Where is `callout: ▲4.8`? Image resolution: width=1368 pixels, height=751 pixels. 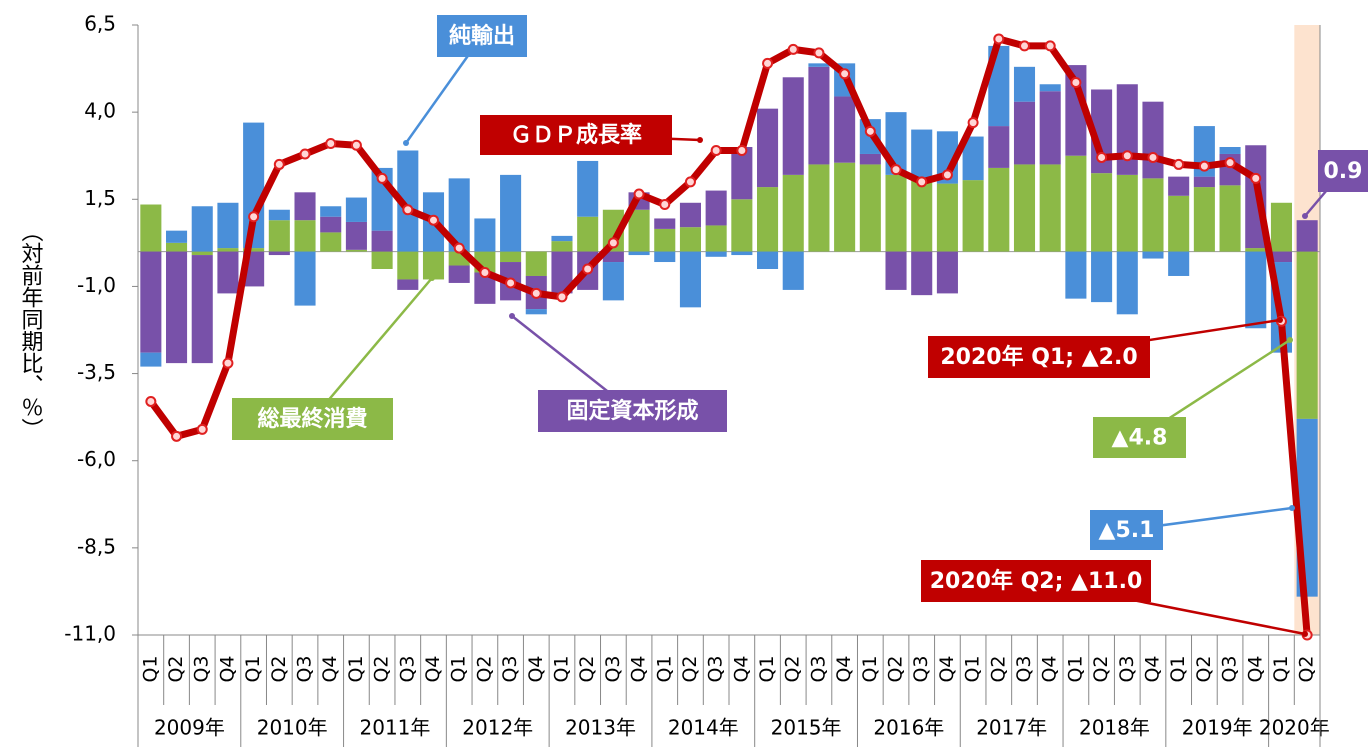 callout: ▲4.8 is located at coordinates (1139, 437).